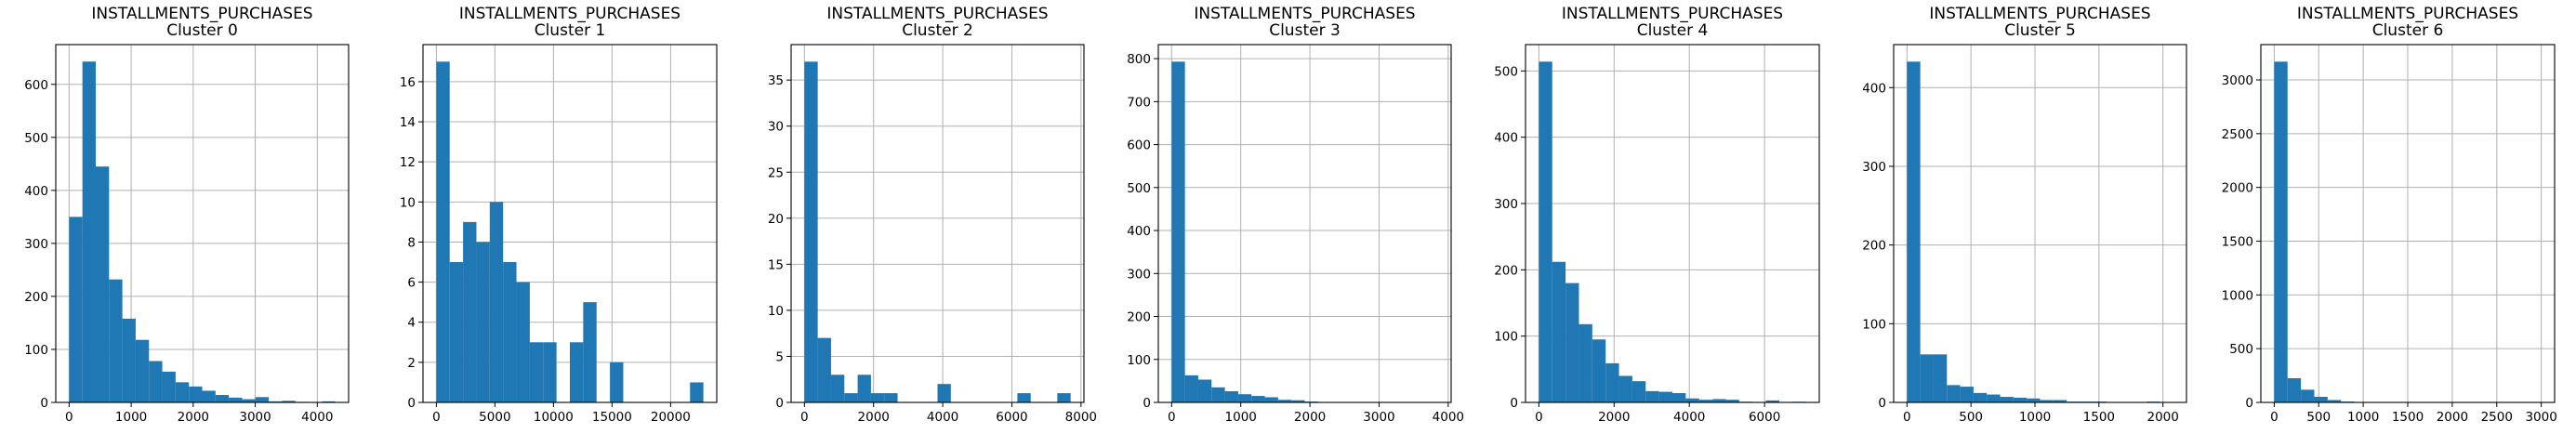 The width and height of the screenshot is (2576, 434). What do you see at coordinates (411, 243) in the screenshot?
I see `y-tick-label: 8` at bounding box center [411, 243].